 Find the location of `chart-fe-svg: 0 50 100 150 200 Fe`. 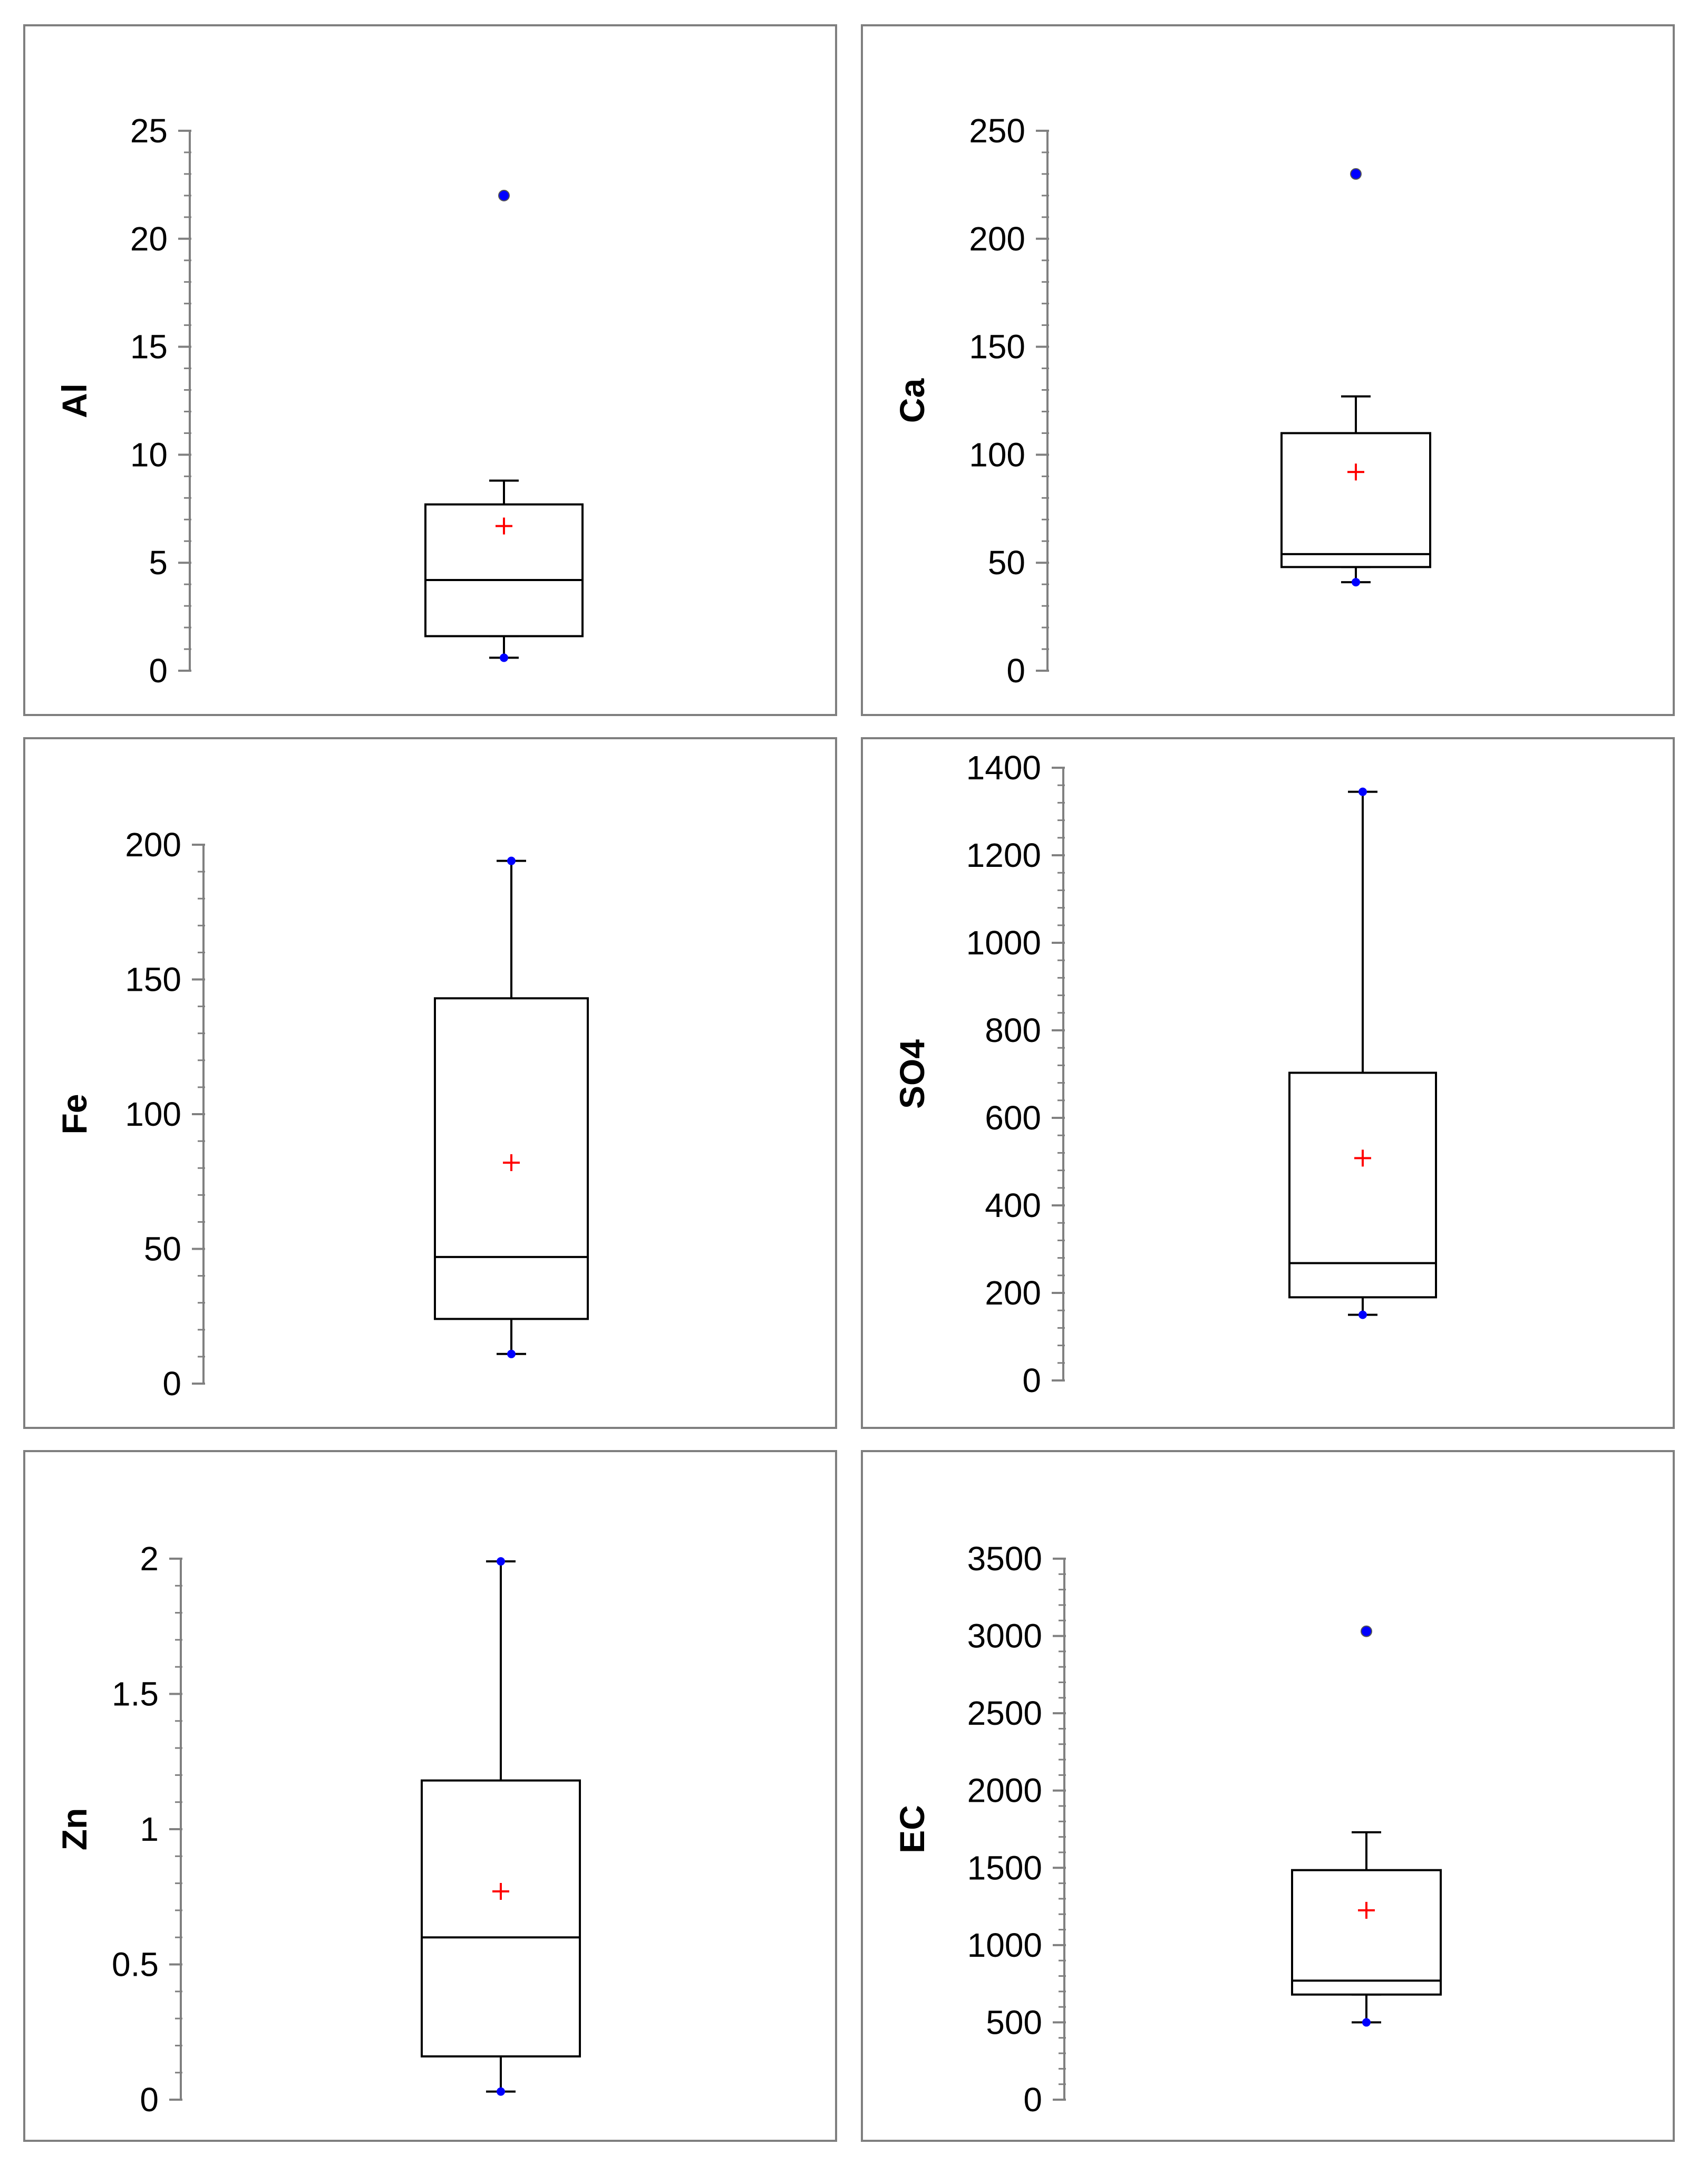

chart-fe-svg: 0 50 100 150 200 Fe is located at coordinates (322, 1114).